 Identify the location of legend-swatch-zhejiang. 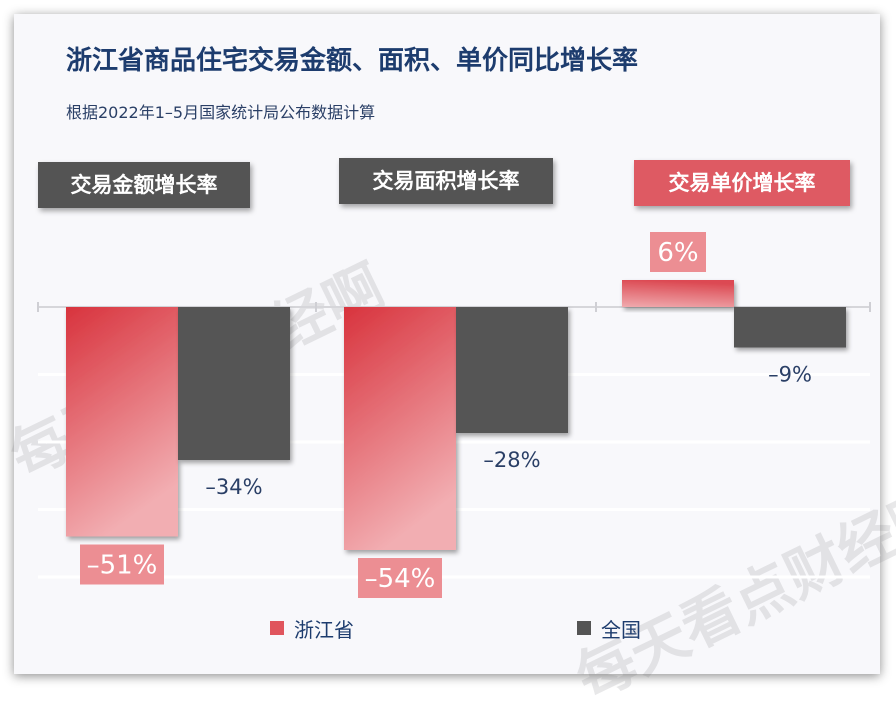
(277, 628).